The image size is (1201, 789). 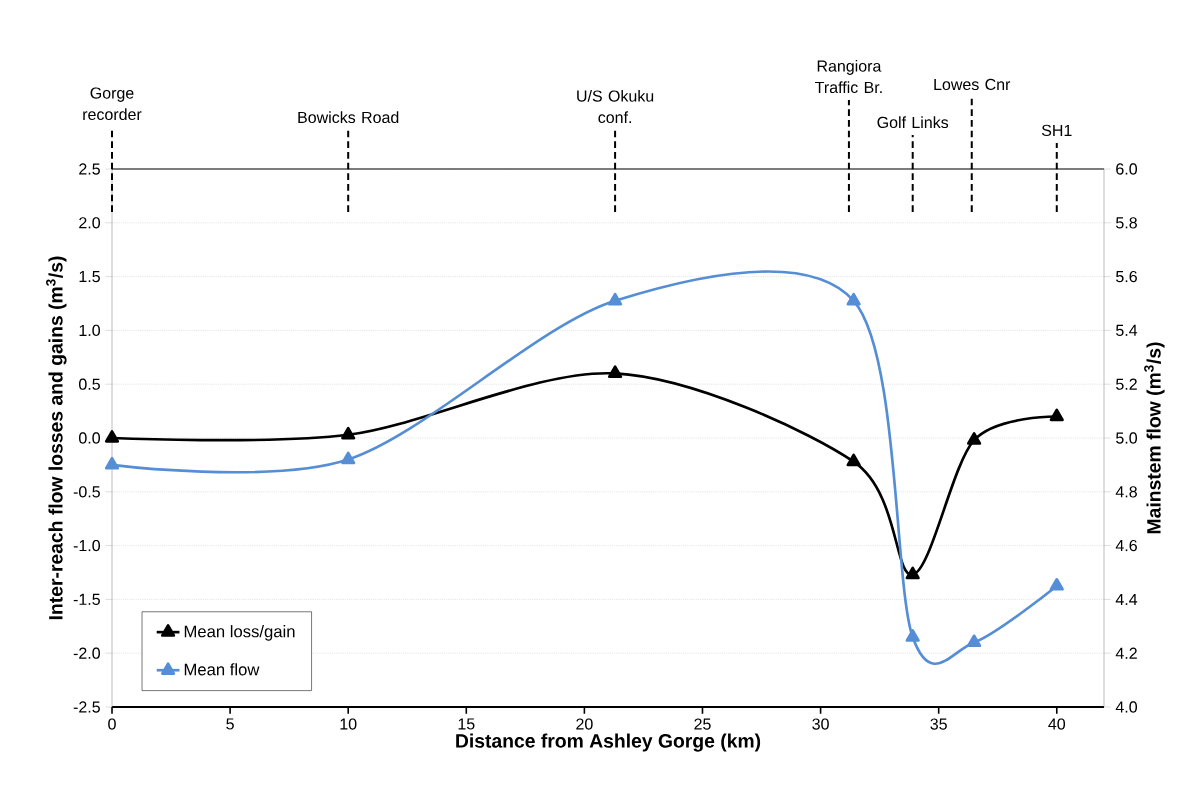 What do you see at coordinates (1126, 707) in the screenshot?
I see `y2-tick-label: 4.0` at bounding box center [1126, 707].